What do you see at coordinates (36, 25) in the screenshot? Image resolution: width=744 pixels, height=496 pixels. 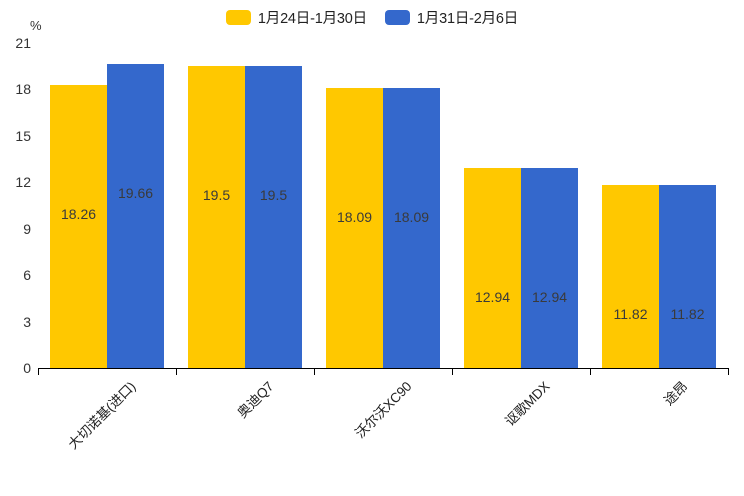 I see `y-axis-unit-label: %` at bounding box center [36, 25].